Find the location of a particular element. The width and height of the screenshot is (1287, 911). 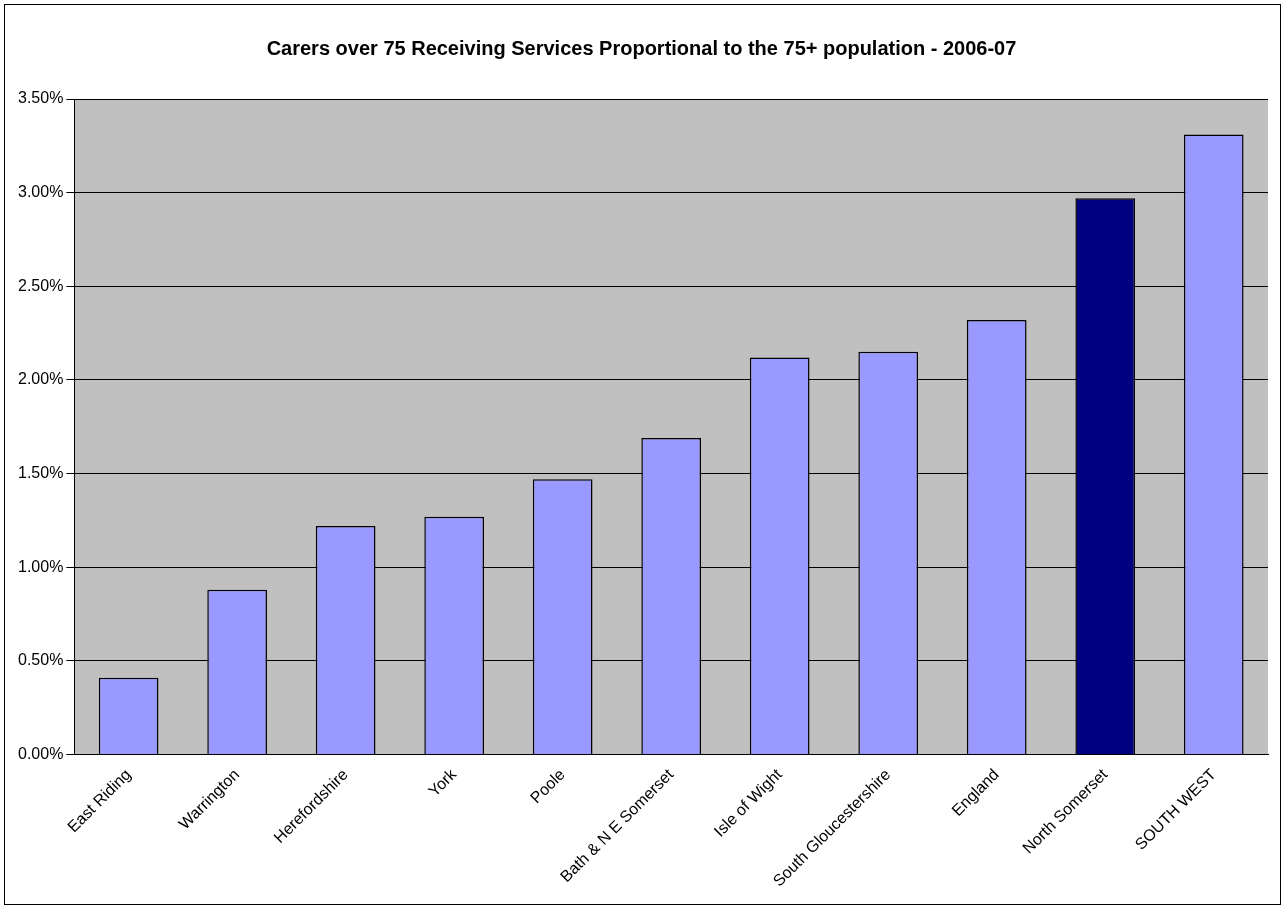

x-tick-label: York is located at coordinates (443, 782).